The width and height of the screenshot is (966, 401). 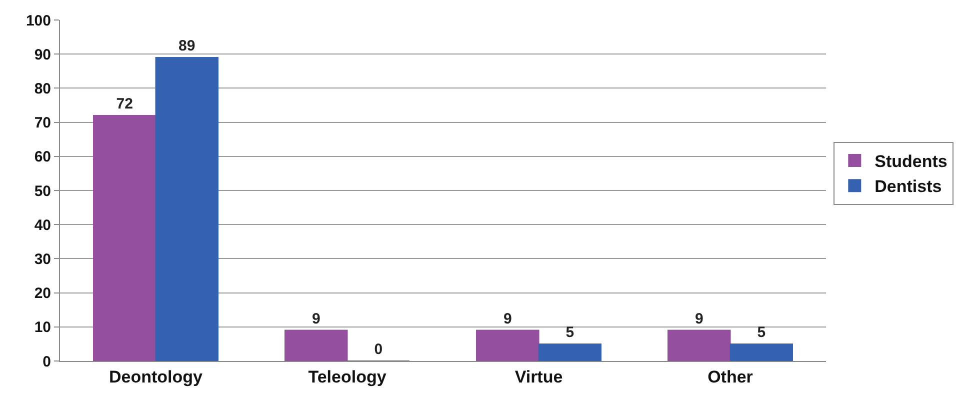 I want to click on legend-label: Students, so click(x=911, y=162).